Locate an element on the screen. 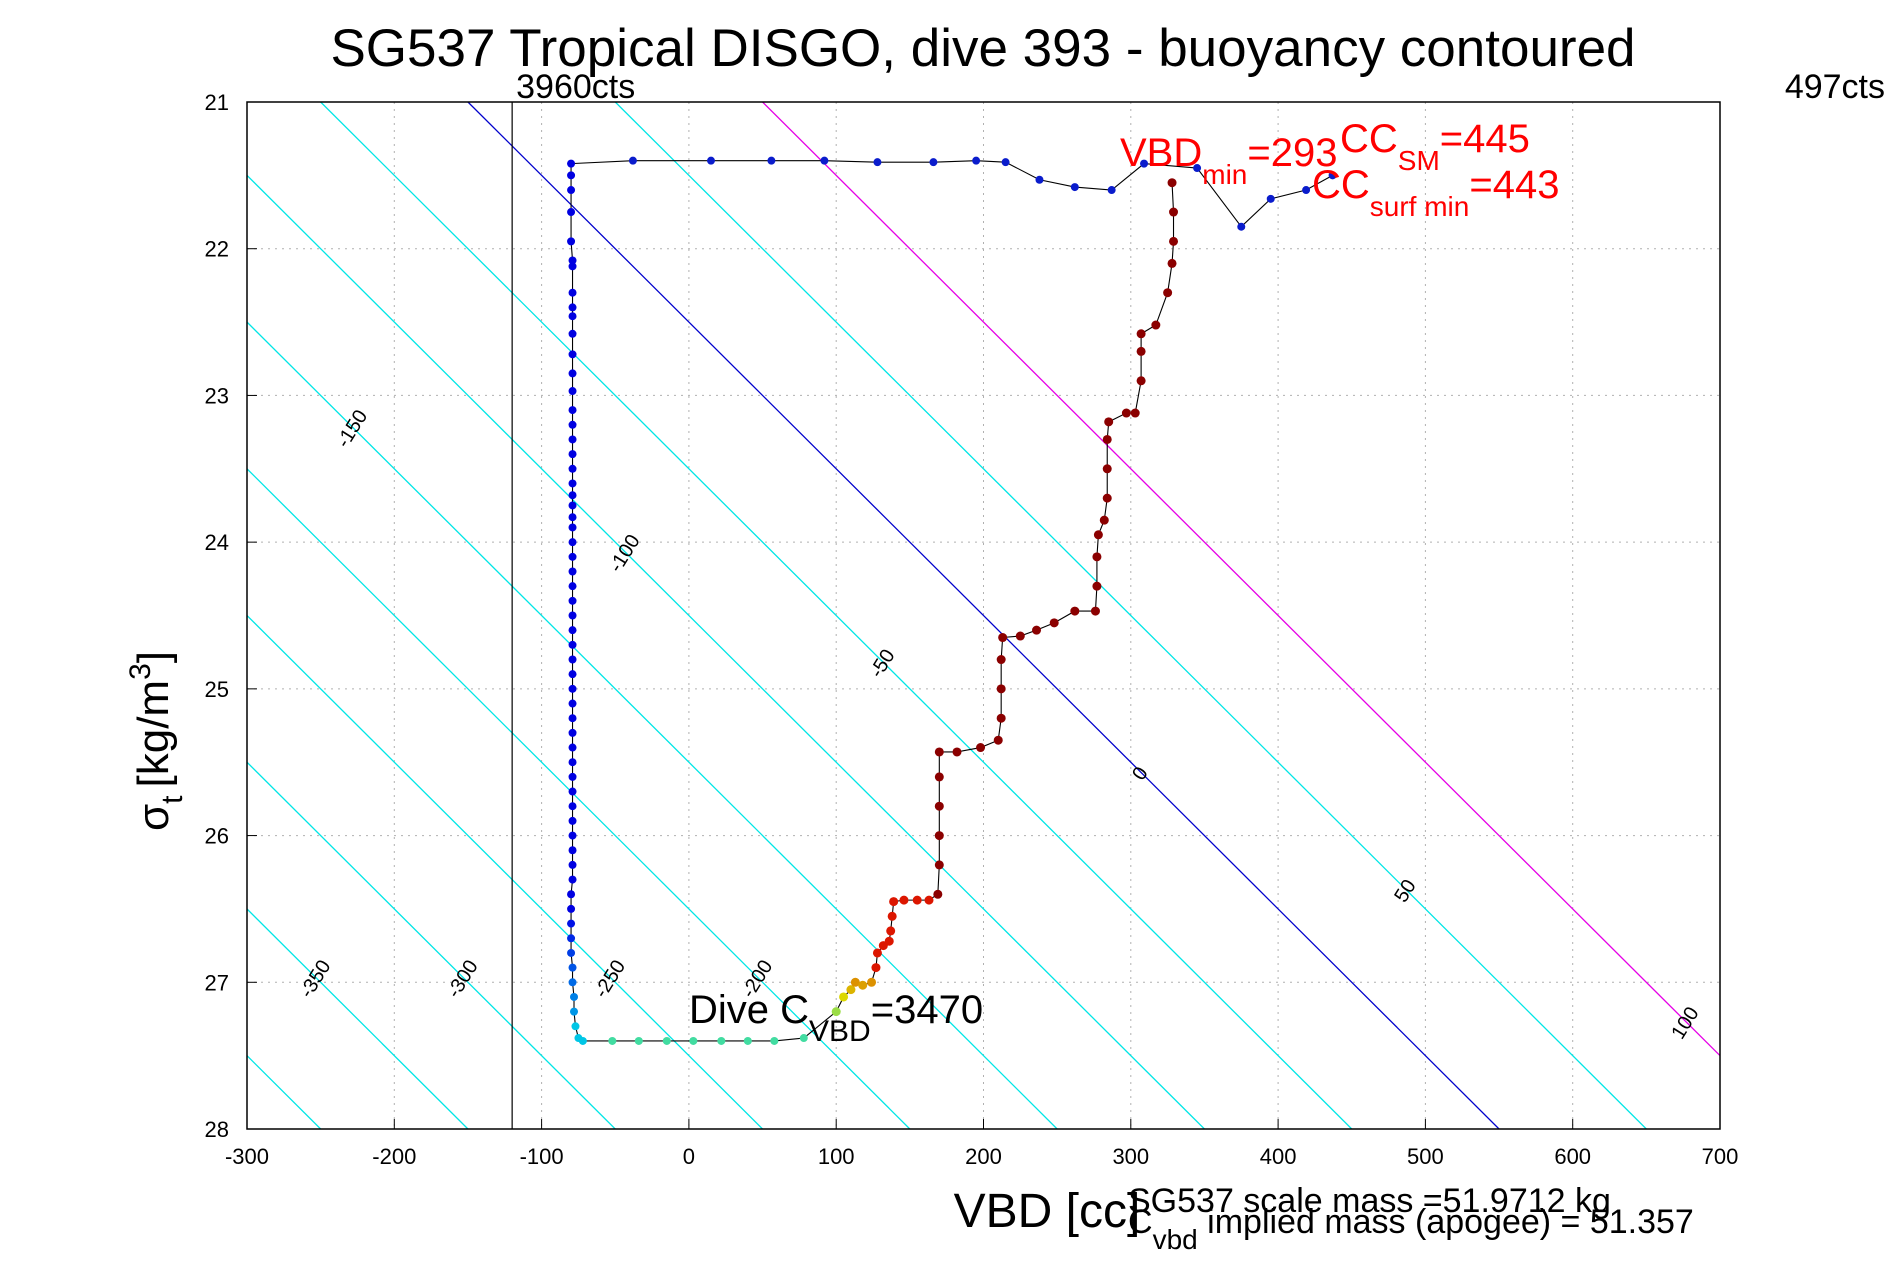  vbd-min-annotation: VBDmin=293 is located at coordinates (1228, 160).